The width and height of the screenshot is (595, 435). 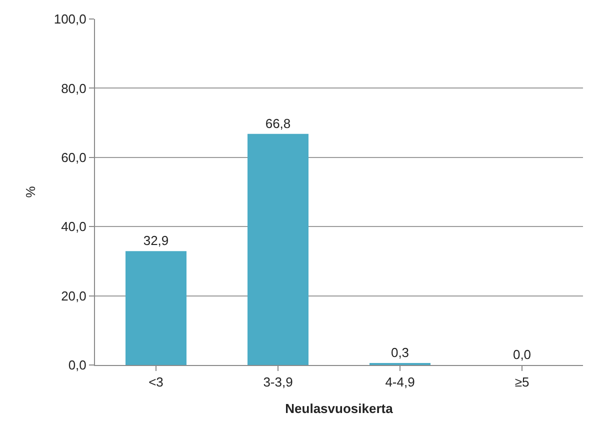 I want to click on y-axis-title: %, so click(x=30, y=192).